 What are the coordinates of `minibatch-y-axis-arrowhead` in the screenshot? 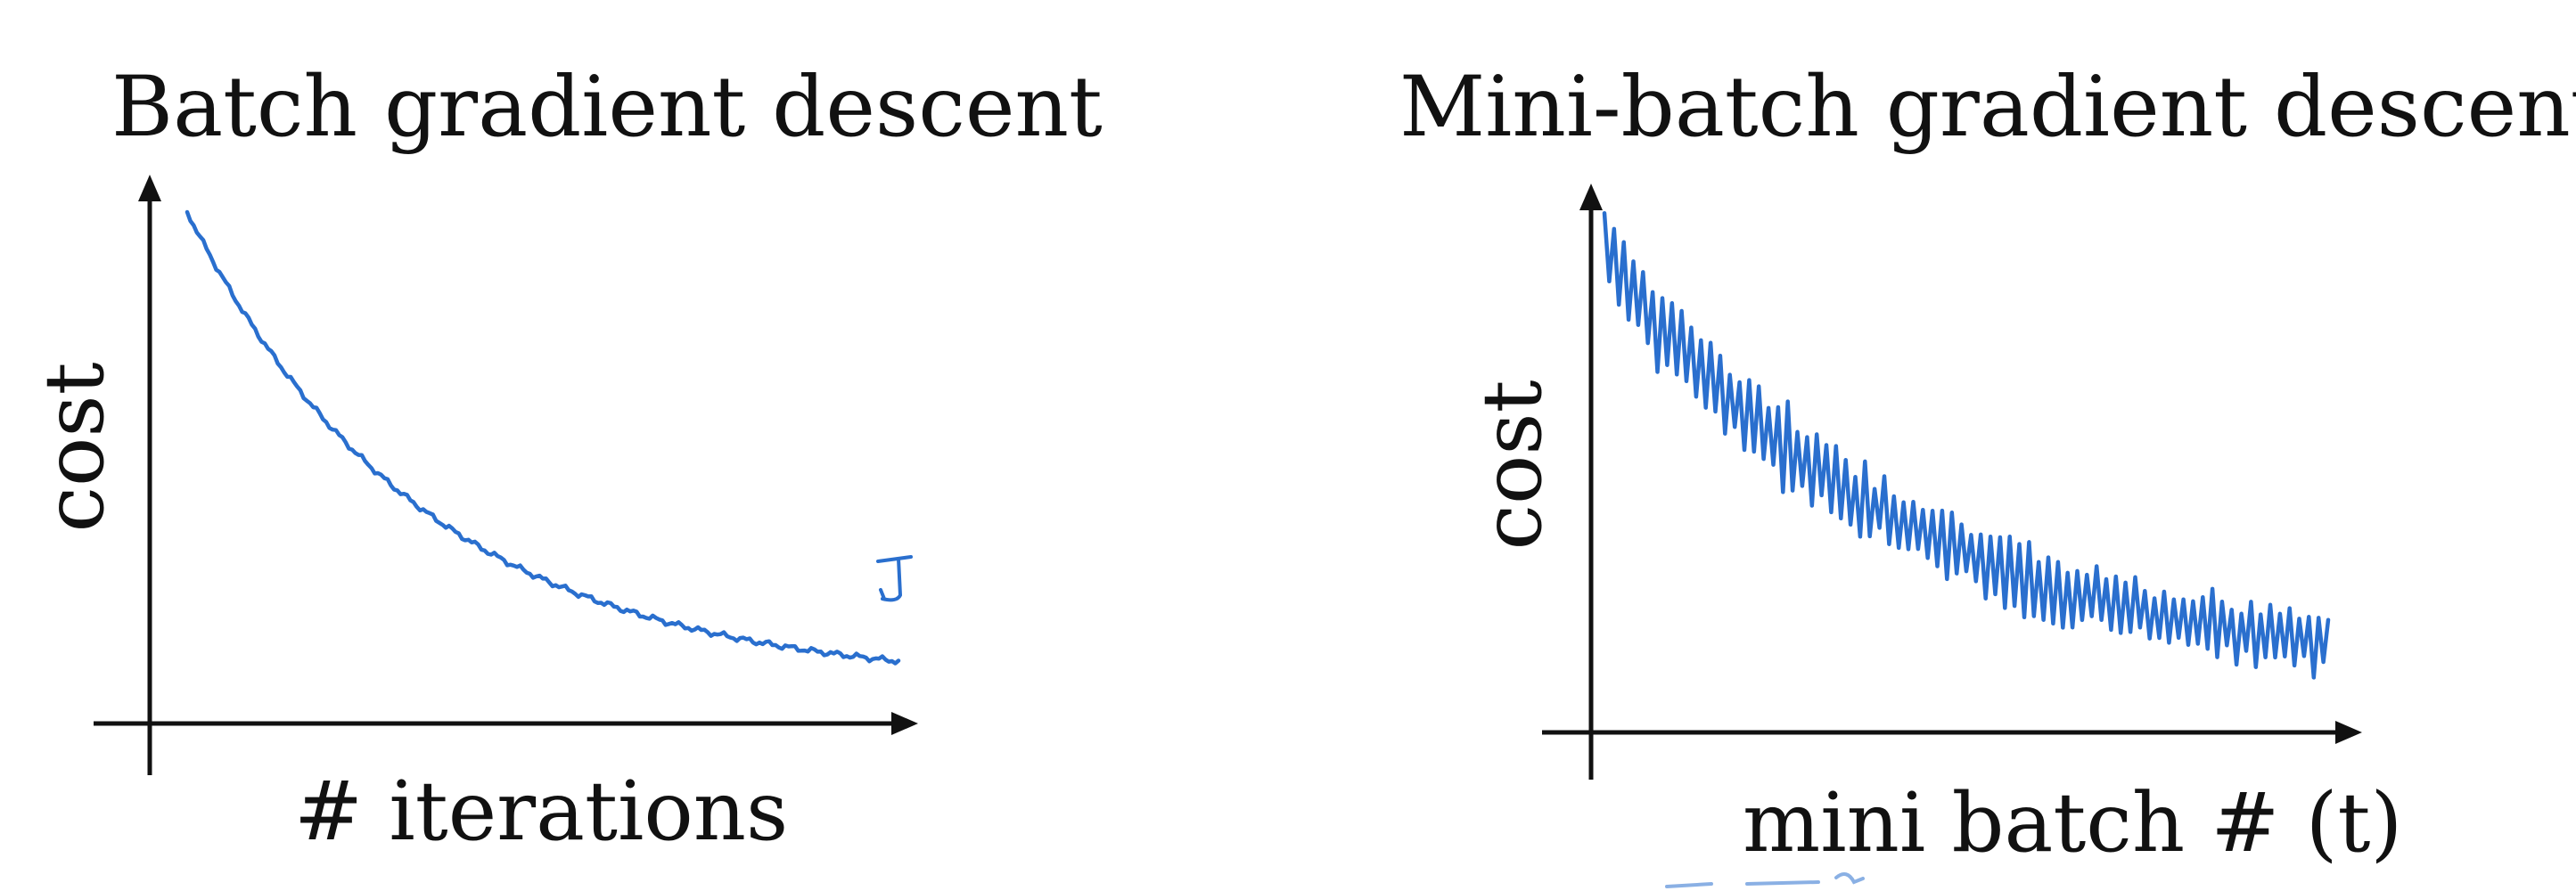 It's located at (1591, 197).